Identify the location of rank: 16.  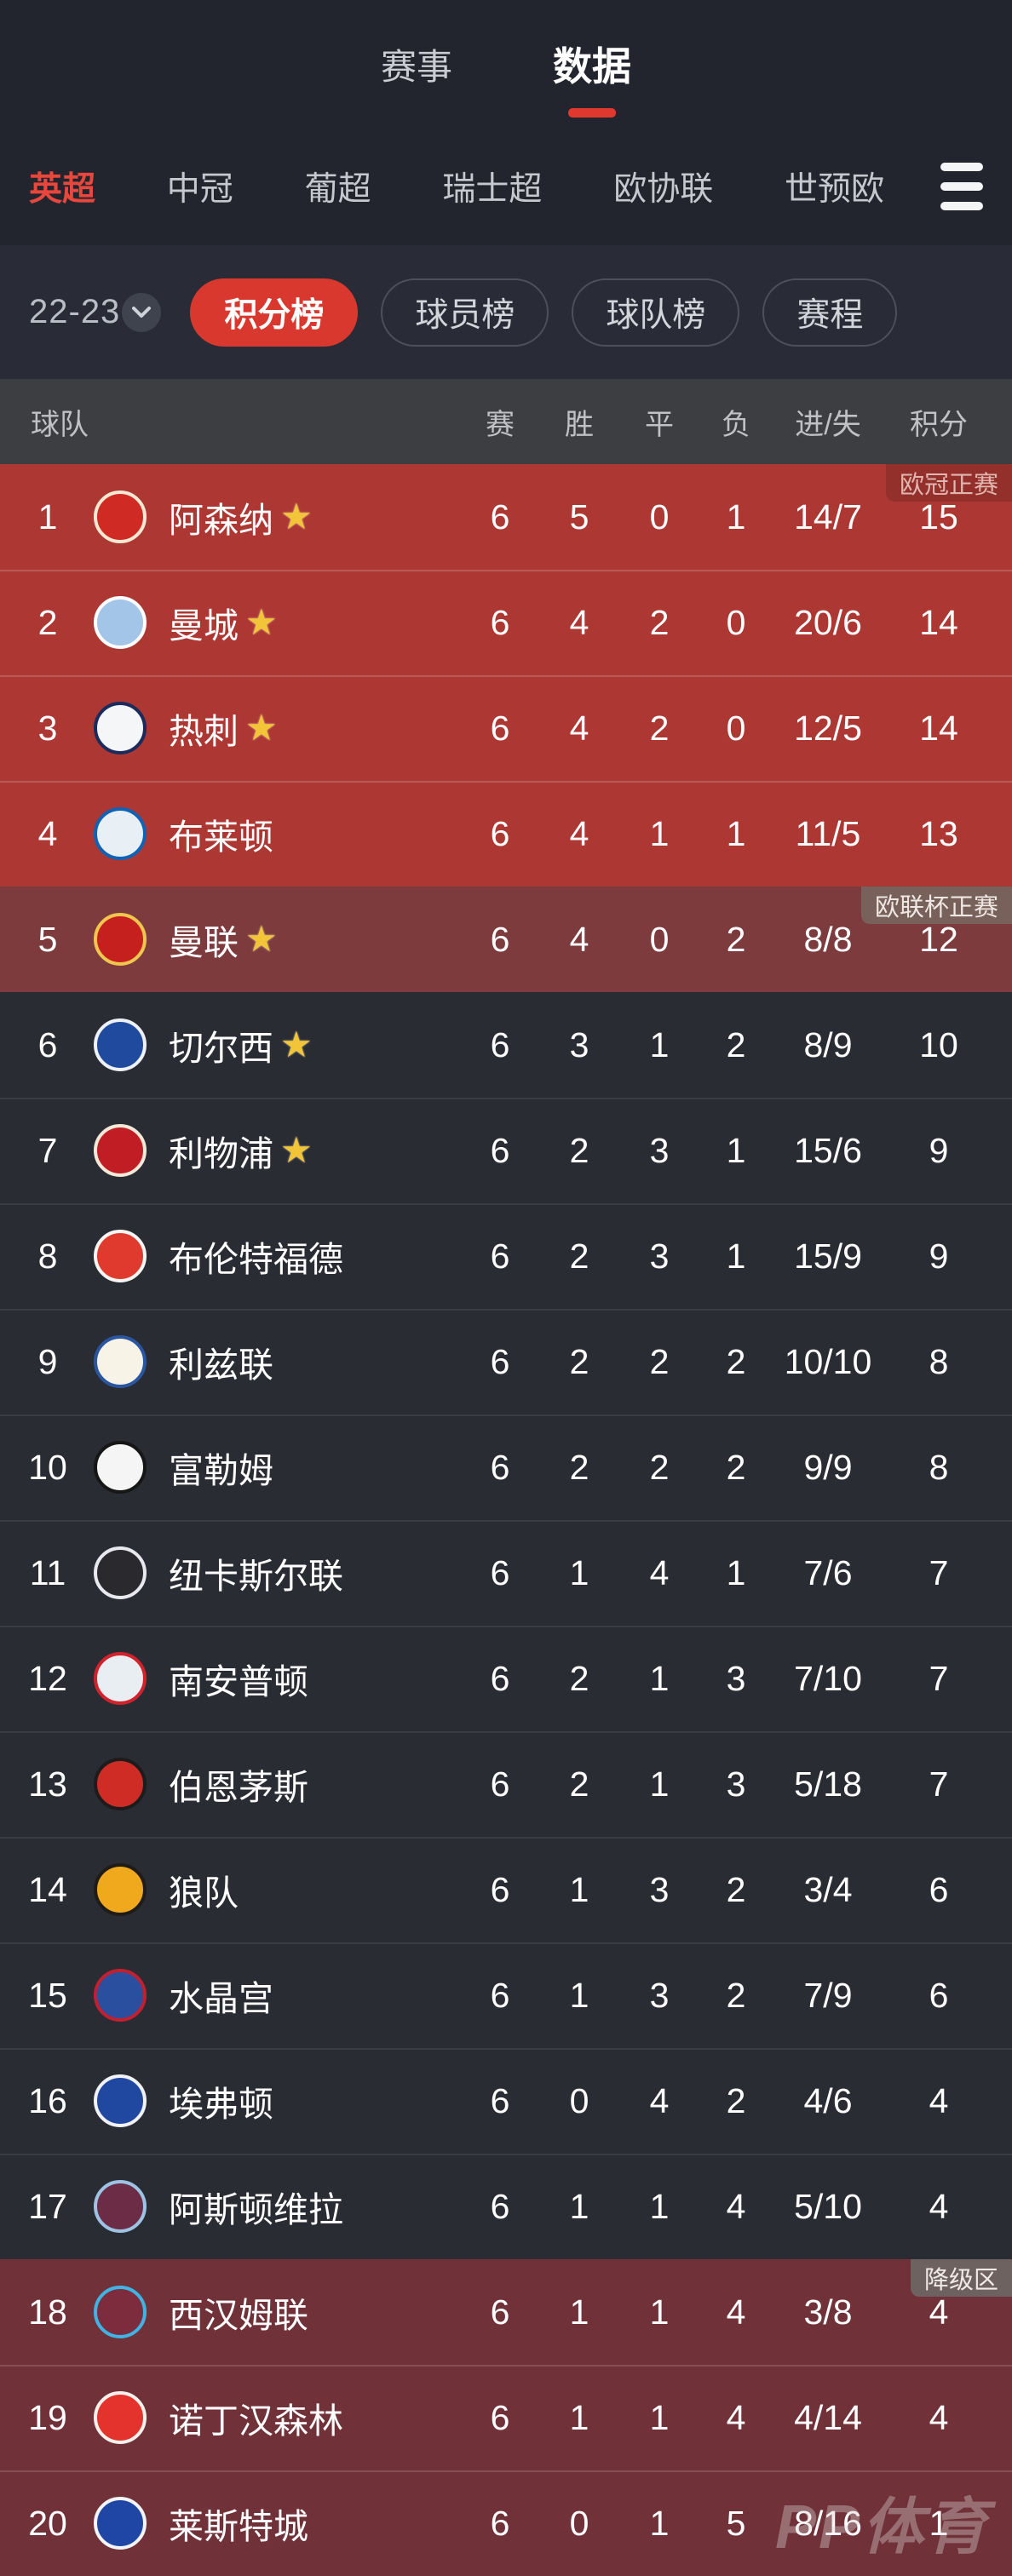
(48, 2100).